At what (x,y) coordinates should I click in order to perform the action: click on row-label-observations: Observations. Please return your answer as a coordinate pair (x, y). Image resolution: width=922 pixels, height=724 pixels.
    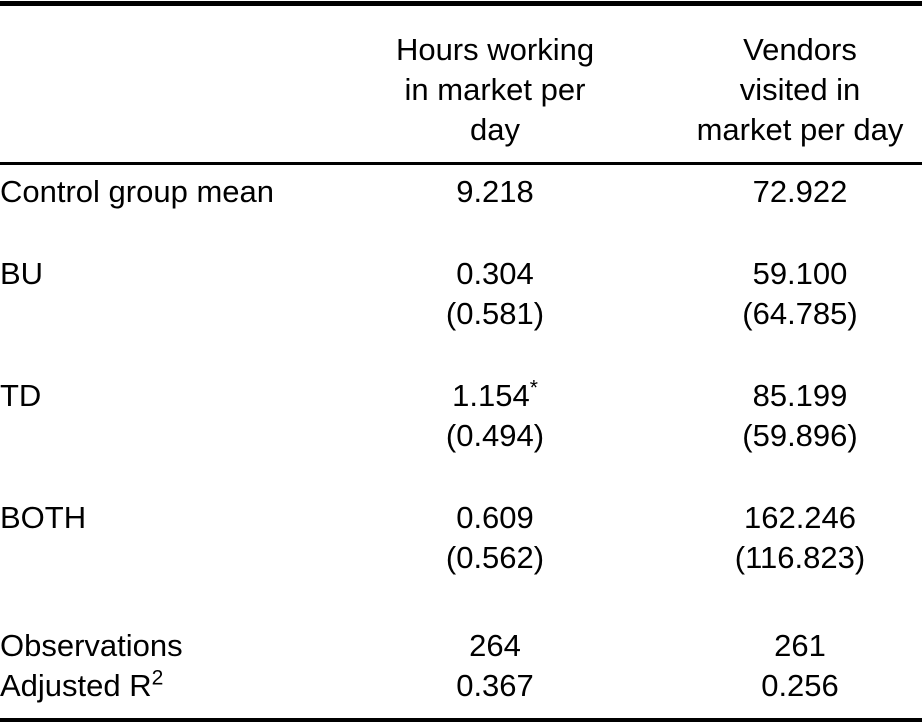
    Looking at the image, I should click on (91, 645).